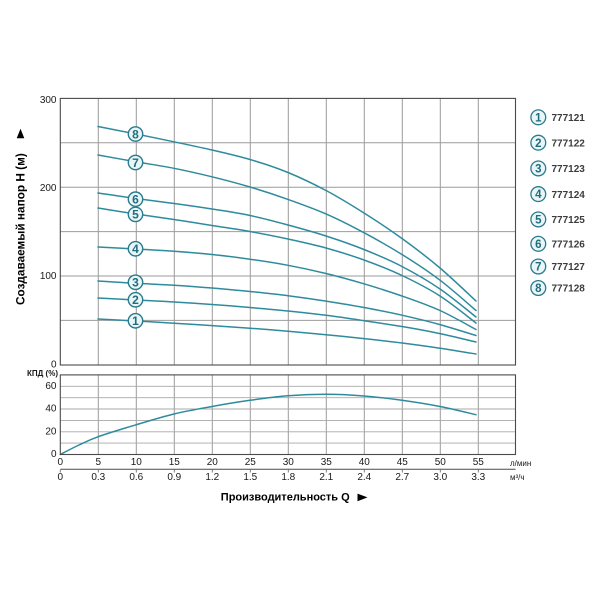 This screenshot has width=600, height=605. What do you see at coordinates (569, 118) in the screenshot?
I see `svg-text: 777121` at bounding box center [569, 118].